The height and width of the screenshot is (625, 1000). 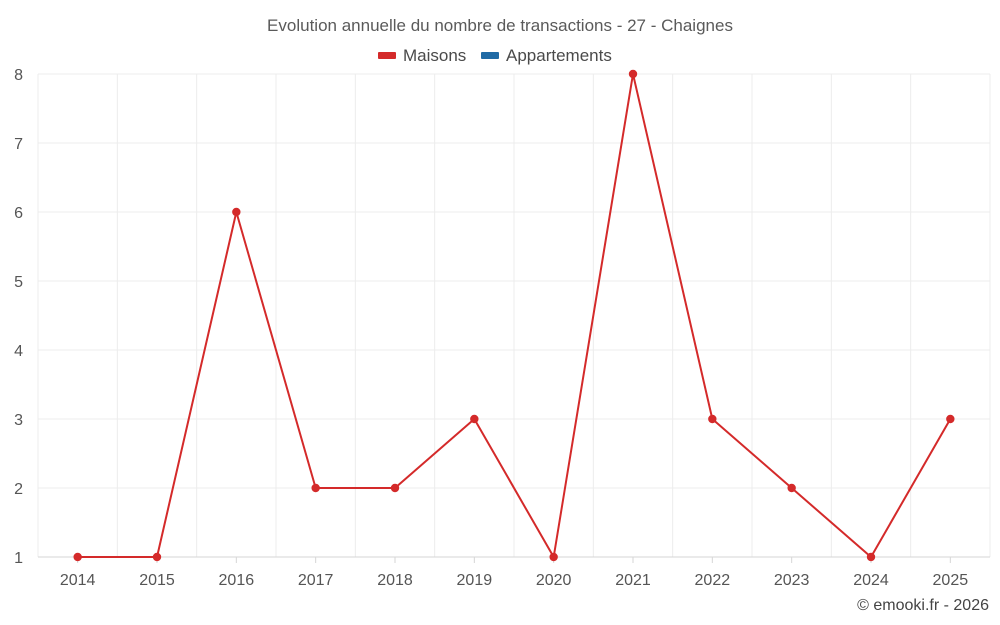 What do you see at coordinates (18, 317) in the screenshot?
I see `y-axis-ticks: 1 2 3 4 5 6 7 8` at bounding box center [18, 317].